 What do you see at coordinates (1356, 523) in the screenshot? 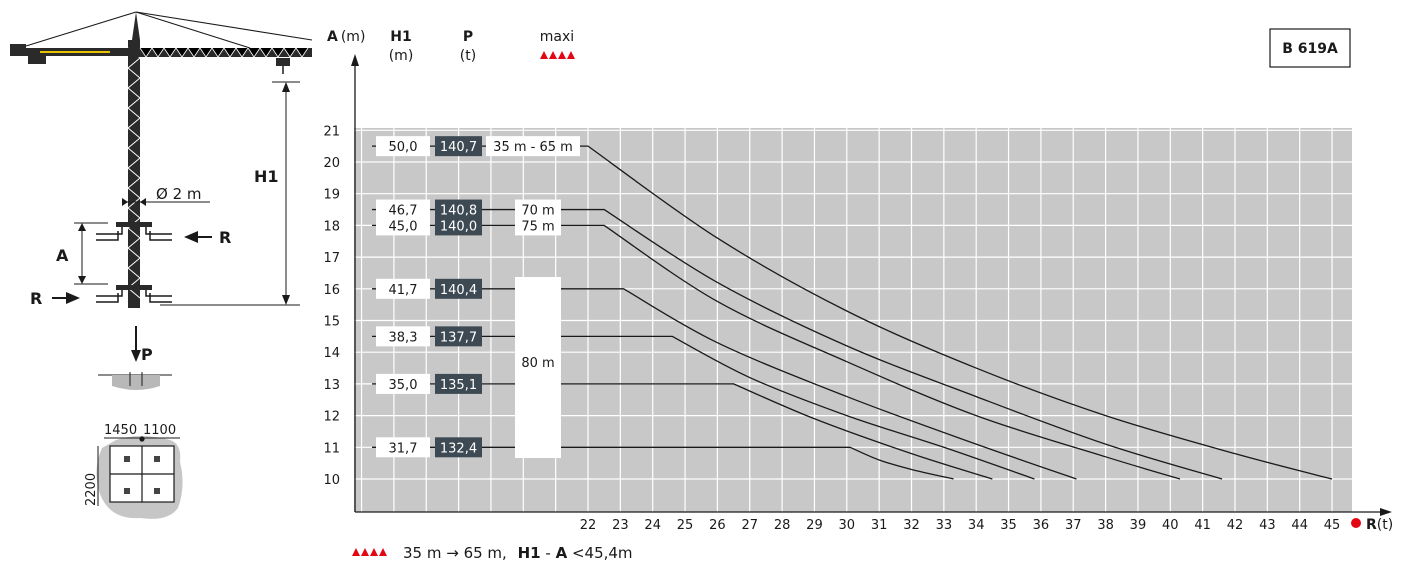
I see `r-axis-dot` at bounding box center [1356, 523].